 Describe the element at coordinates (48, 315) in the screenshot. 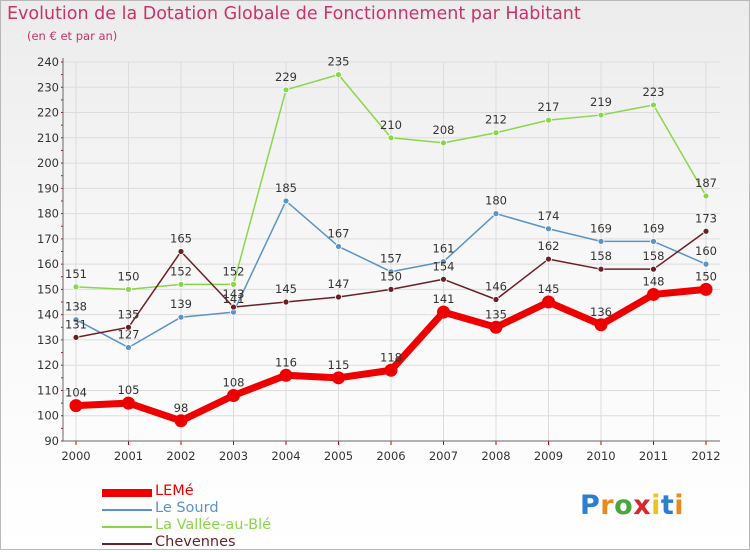

I see `y-tick-label: 140` at that location.